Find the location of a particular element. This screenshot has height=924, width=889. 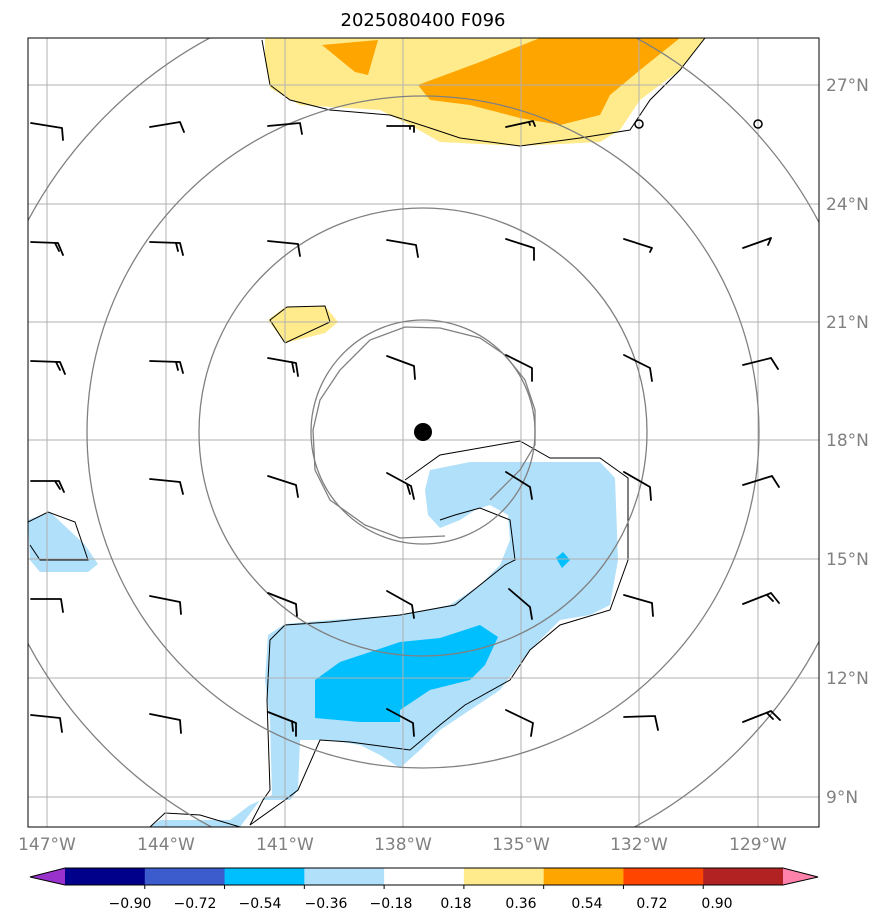

lon-tick-label: 138°W is located at coordinates (403, 845).